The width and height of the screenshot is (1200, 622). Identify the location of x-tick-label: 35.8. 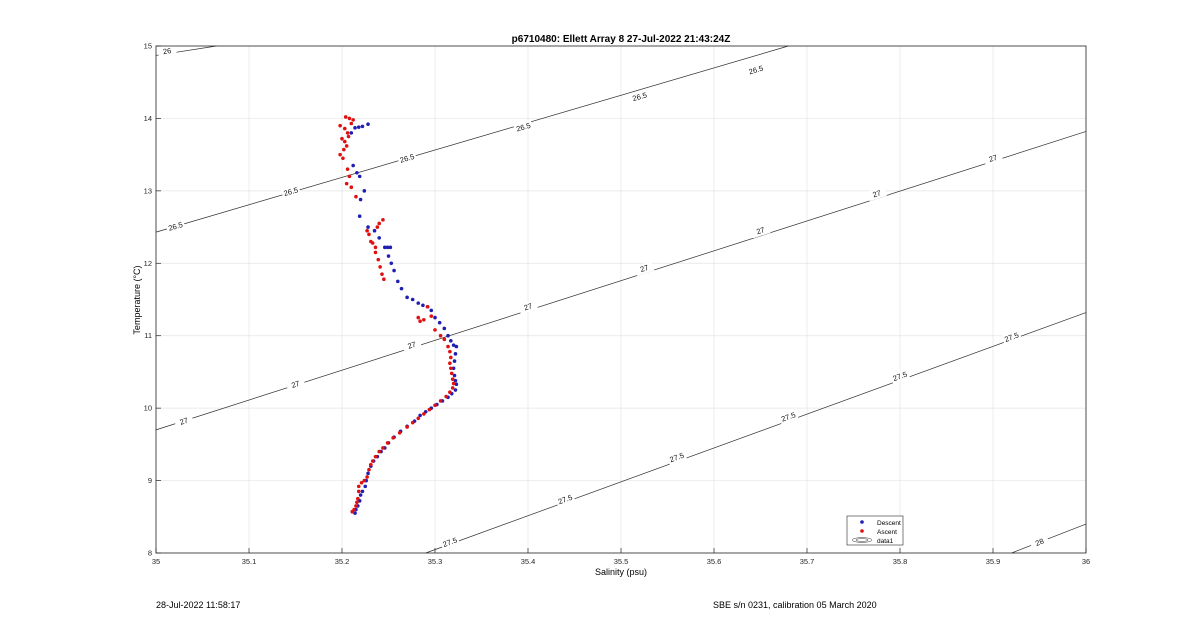
(900, 561).